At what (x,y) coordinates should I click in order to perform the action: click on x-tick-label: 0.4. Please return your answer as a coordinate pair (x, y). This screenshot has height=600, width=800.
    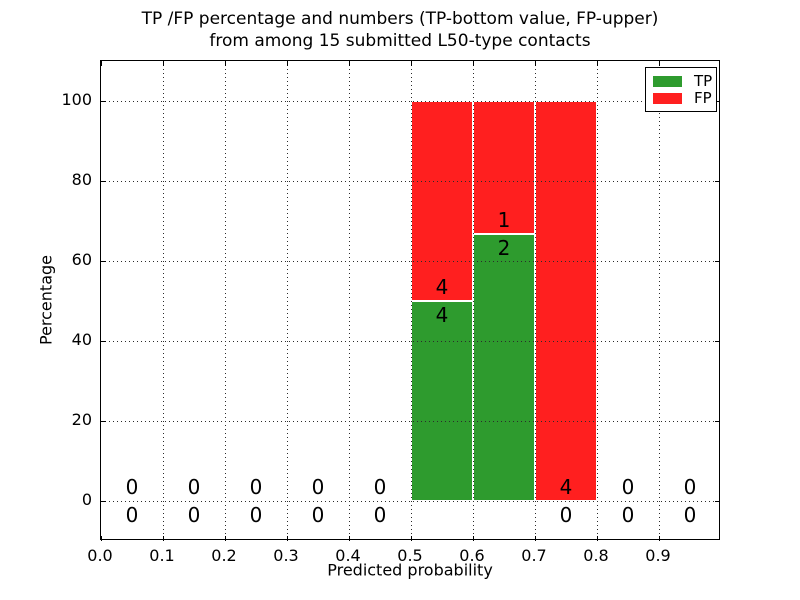
    Looking at the image, I should click on (348, 555).